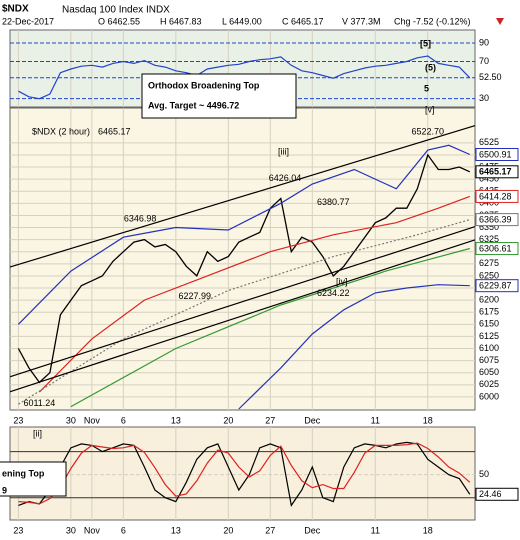 The height and width of the screenshot is (540, 520). I want to click on price-label: 6227.99, so click(194, 296).